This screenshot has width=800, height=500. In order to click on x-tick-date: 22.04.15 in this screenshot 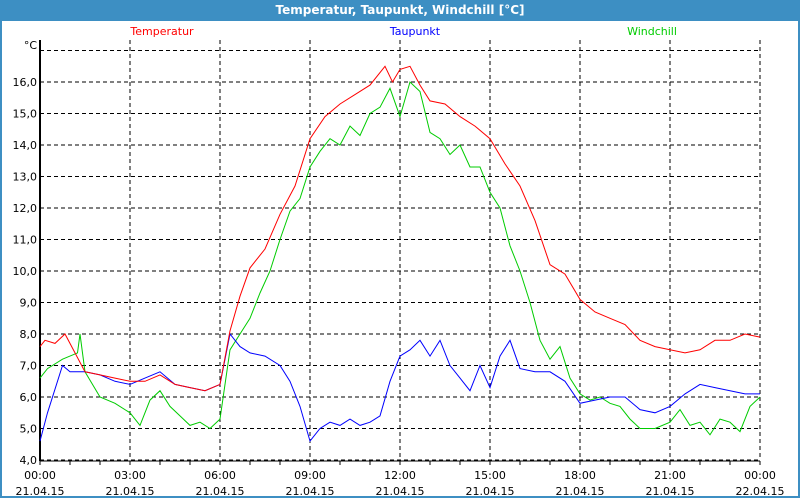, I will do `click(760, 491)`.